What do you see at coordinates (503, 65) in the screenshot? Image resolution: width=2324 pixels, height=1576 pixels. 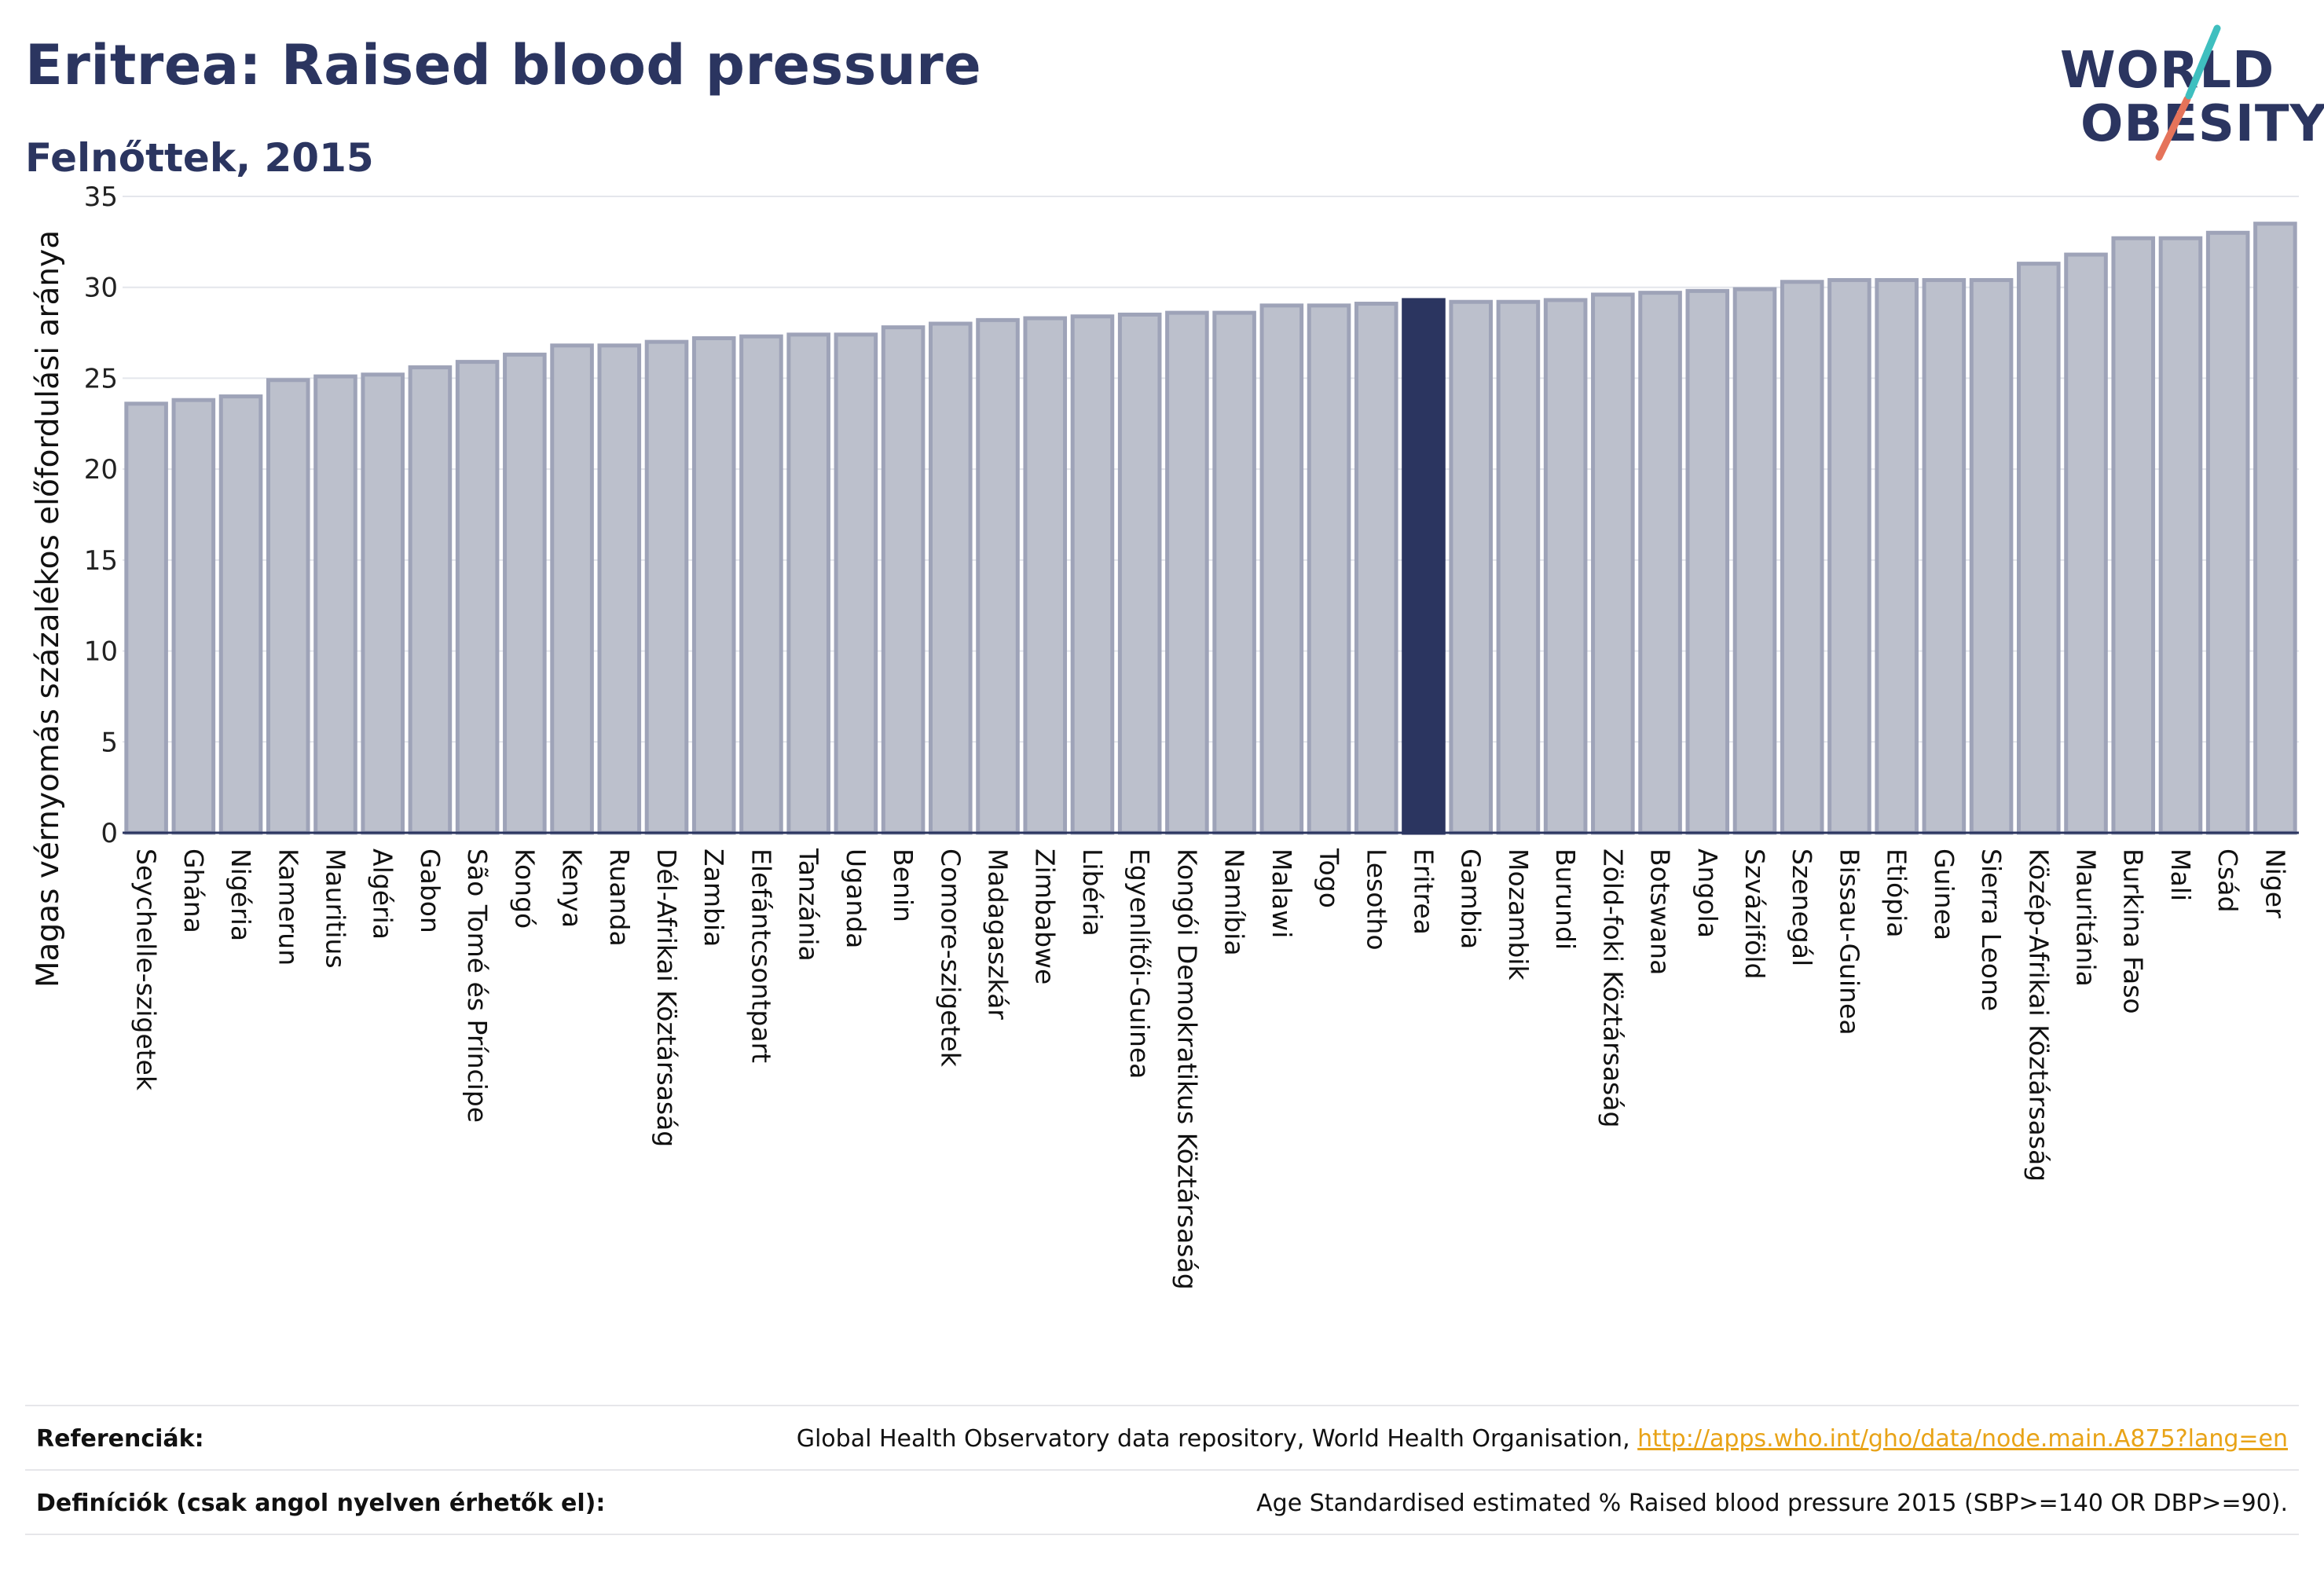 I see `chart-title: Eritrea: Raised blood pressure` at bounding box center [503, 65].